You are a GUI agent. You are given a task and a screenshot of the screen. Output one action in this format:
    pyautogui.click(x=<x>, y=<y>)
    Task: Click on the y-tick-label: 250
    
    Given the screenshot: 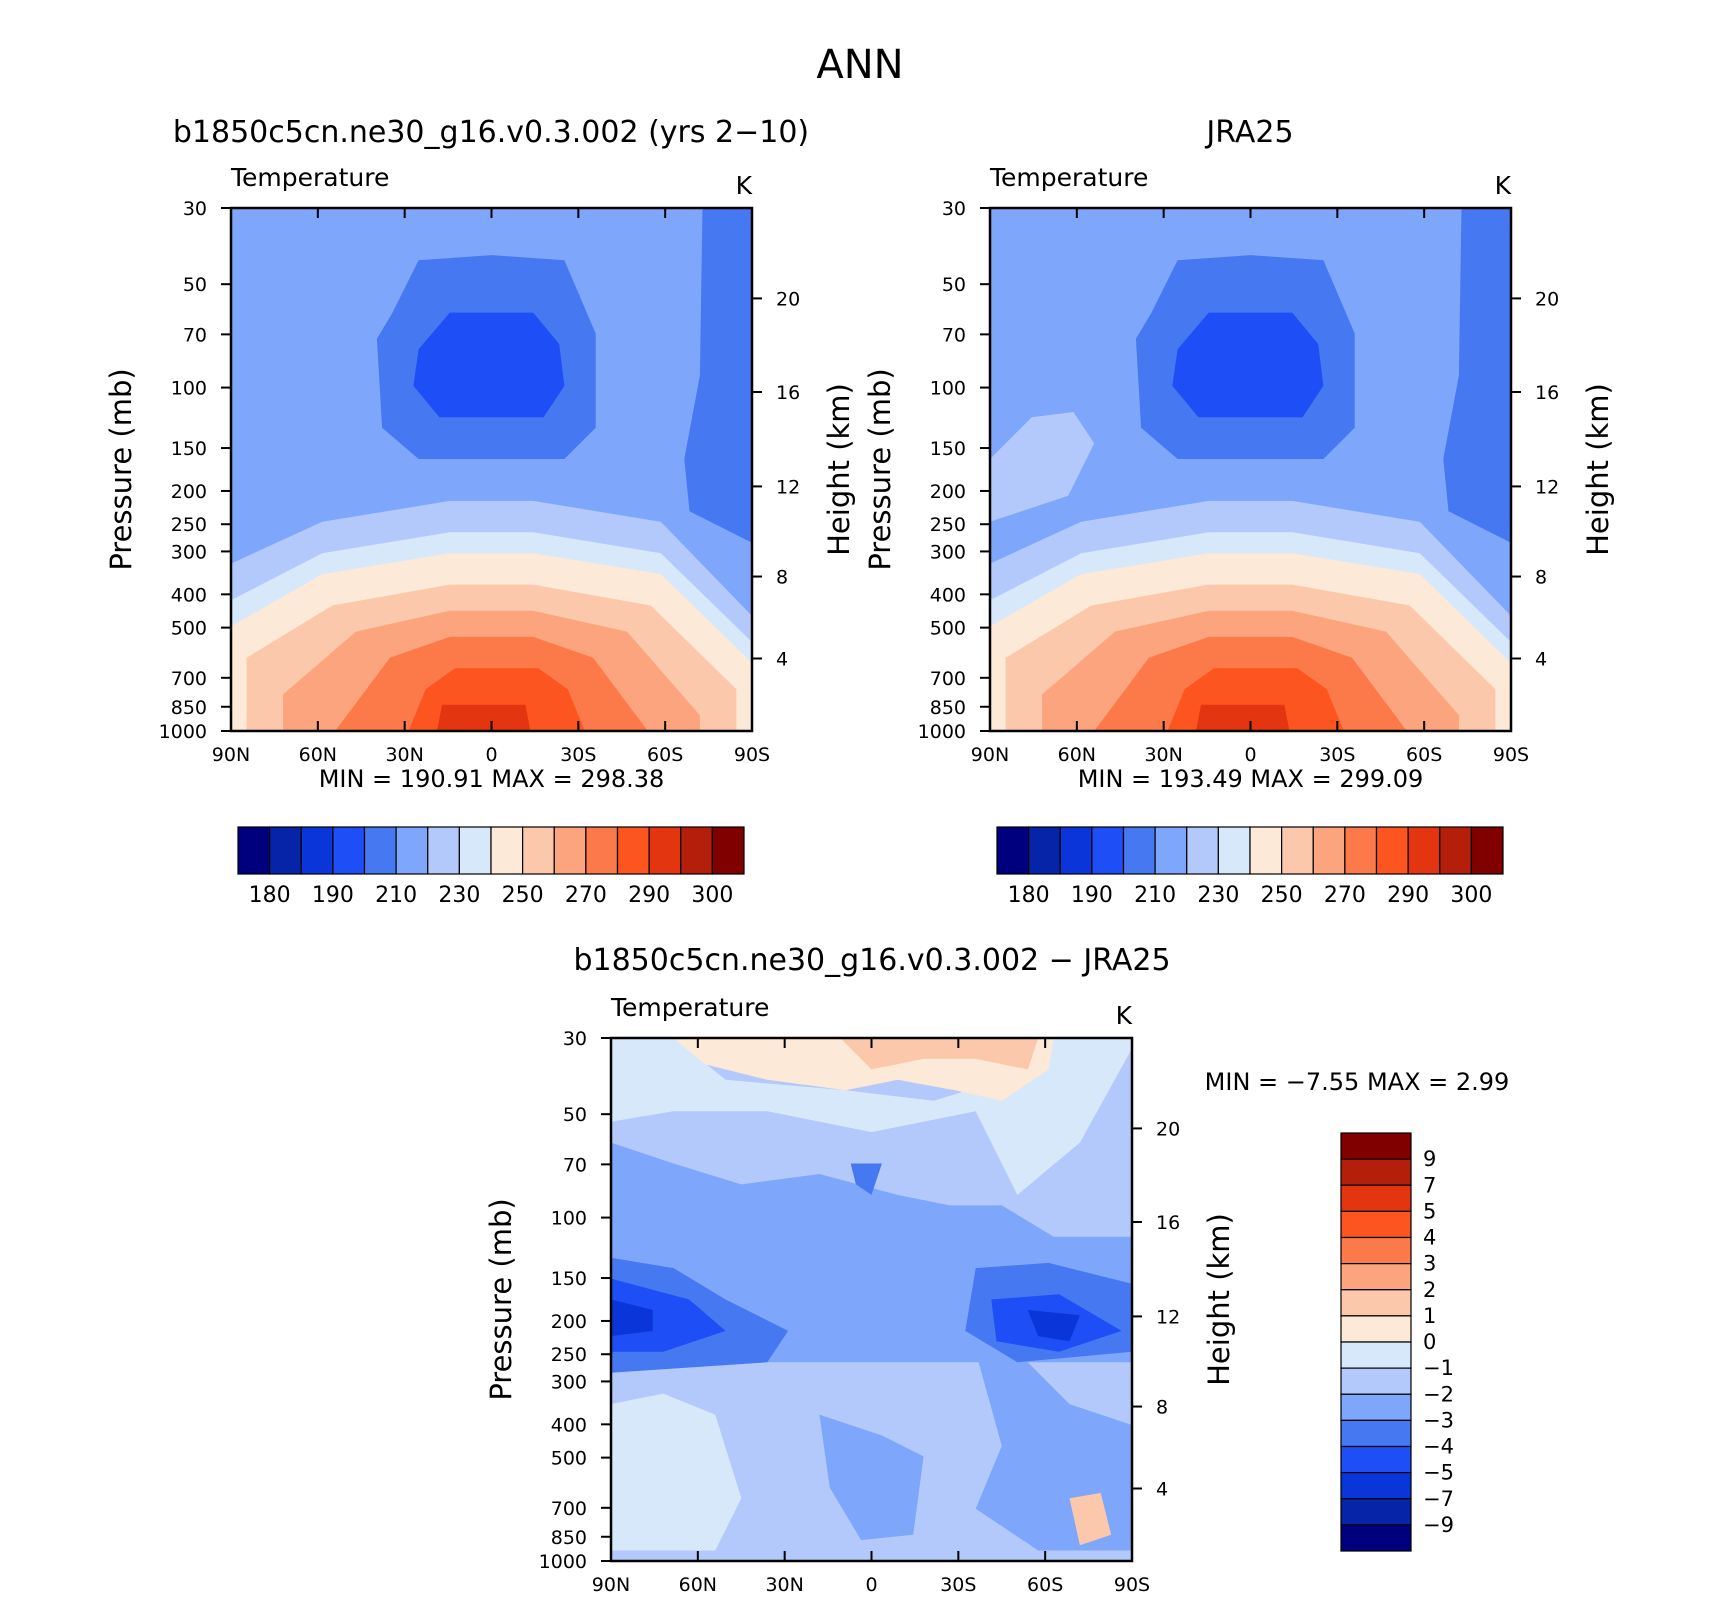 What is the action you would take?
    pyautogui.click(x=948, y=525)
    